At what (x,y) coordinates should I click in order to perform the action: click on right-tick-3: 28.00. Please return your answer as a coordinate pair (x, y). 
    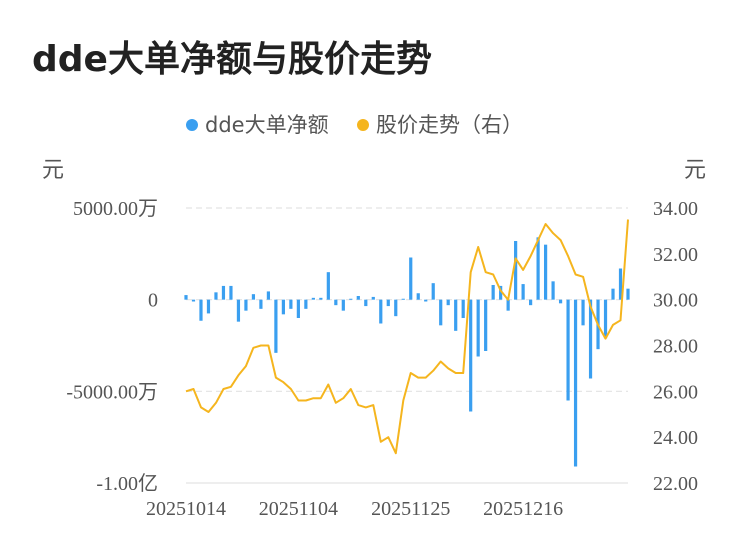
    Looking at the image, I should click on (675, 347).